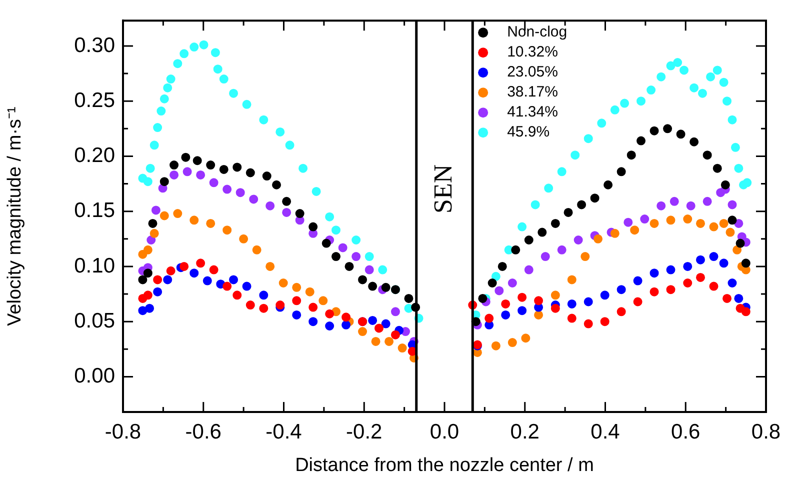 The height and width of the screenshot is (481, 798). I want to click on legend-label: 10.32%, so click(532, 52).